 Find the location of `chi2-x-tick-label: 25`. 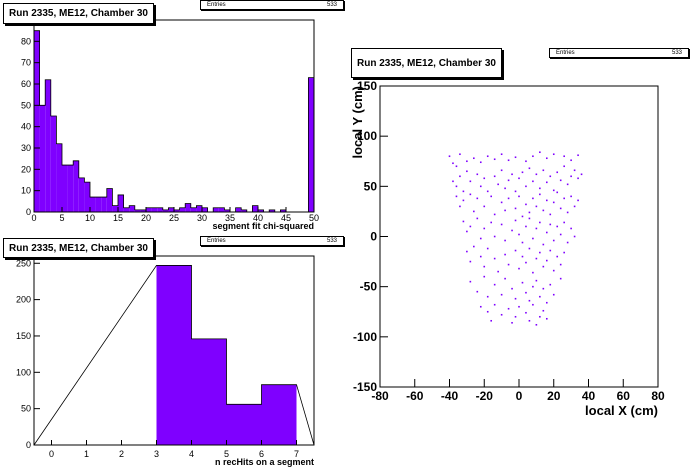

chi2-x-tick-label: 25 is located at coordinates (174, 218).